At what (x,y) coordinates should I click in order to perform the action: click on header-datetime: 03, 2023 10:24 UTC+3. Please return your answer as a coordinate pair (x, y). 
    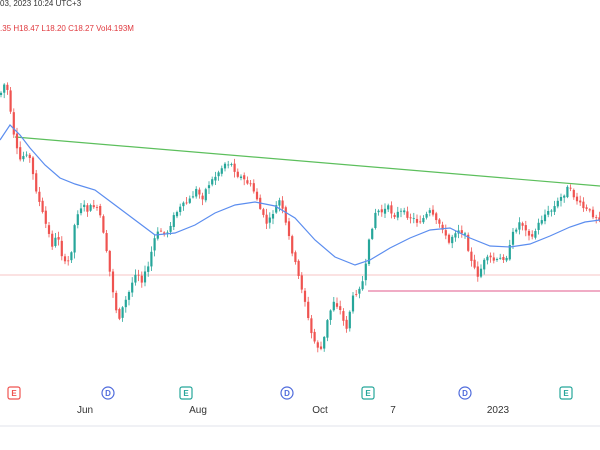
    Looking at the image, I should click on (40, 4).